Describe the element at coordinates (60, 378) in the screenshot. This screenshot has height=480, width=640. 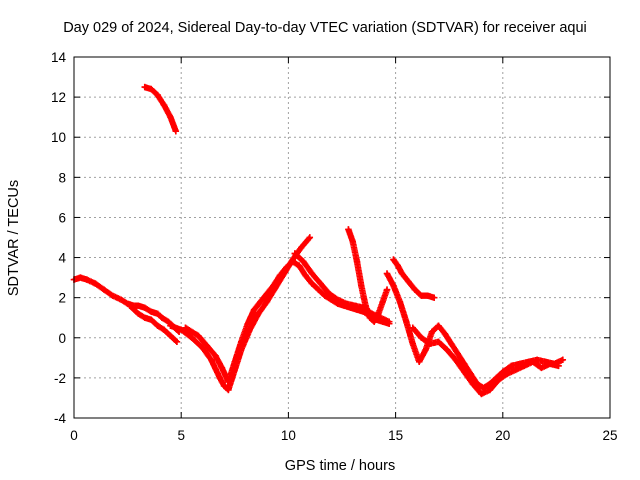
I see `y-tick-label: -2` at that location.